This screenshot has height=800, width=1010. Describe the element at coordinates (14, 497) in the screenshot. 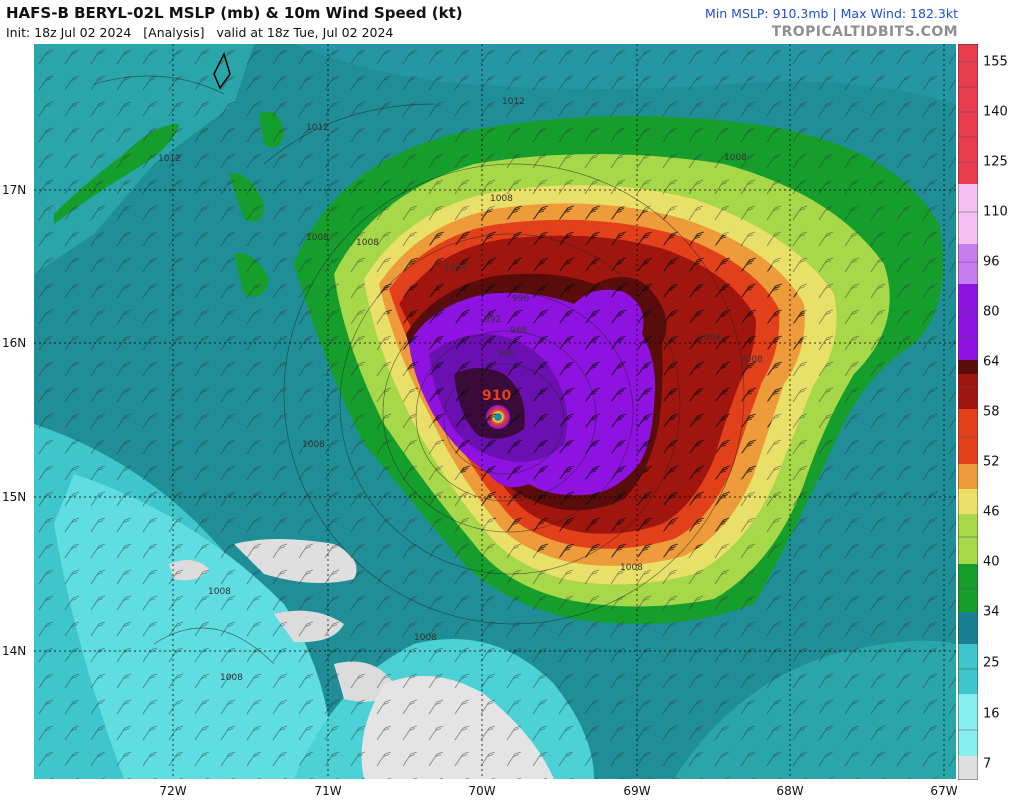

I see `lat-label-15n: 15N` at that location.